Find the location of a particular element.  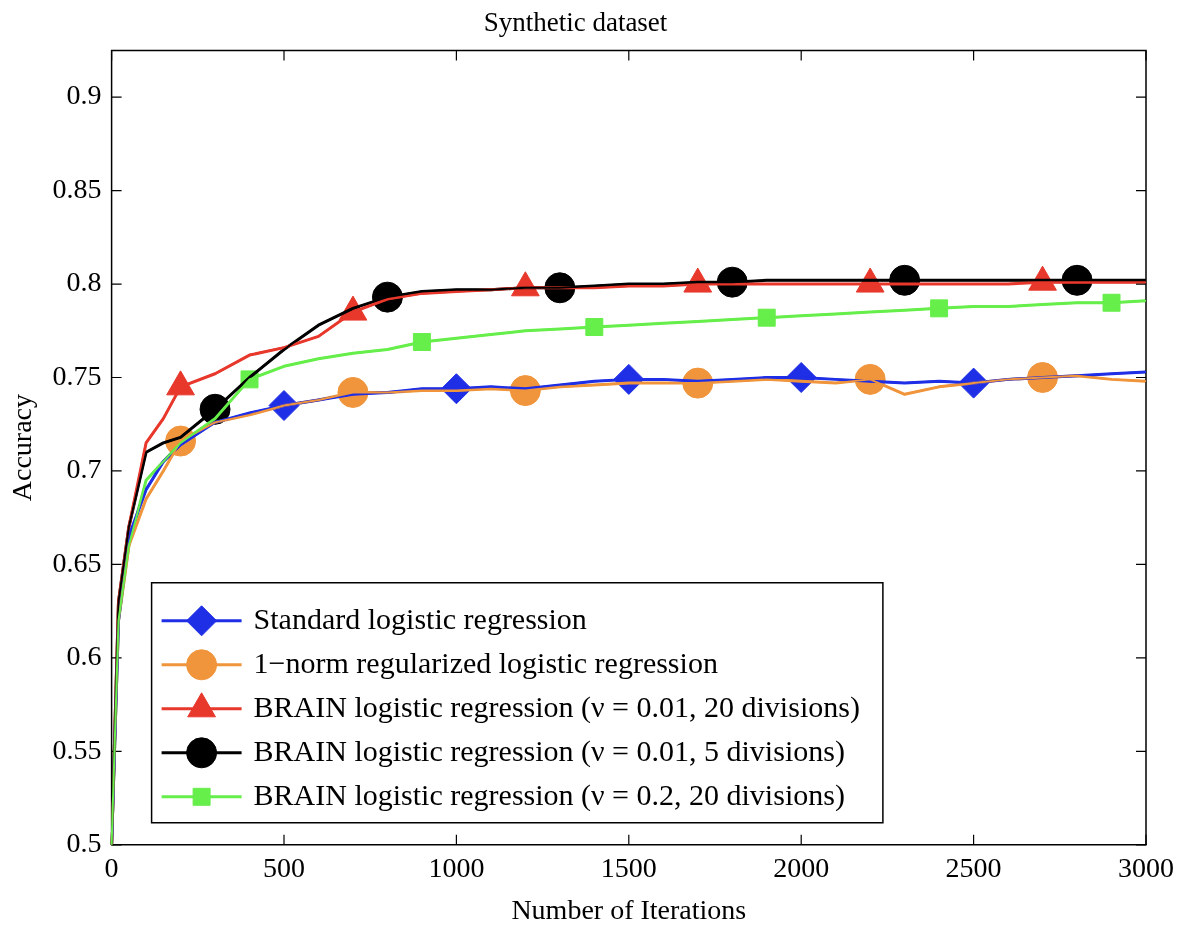

legend-label: Standard logistic regression is located at coordinates (420, 618).